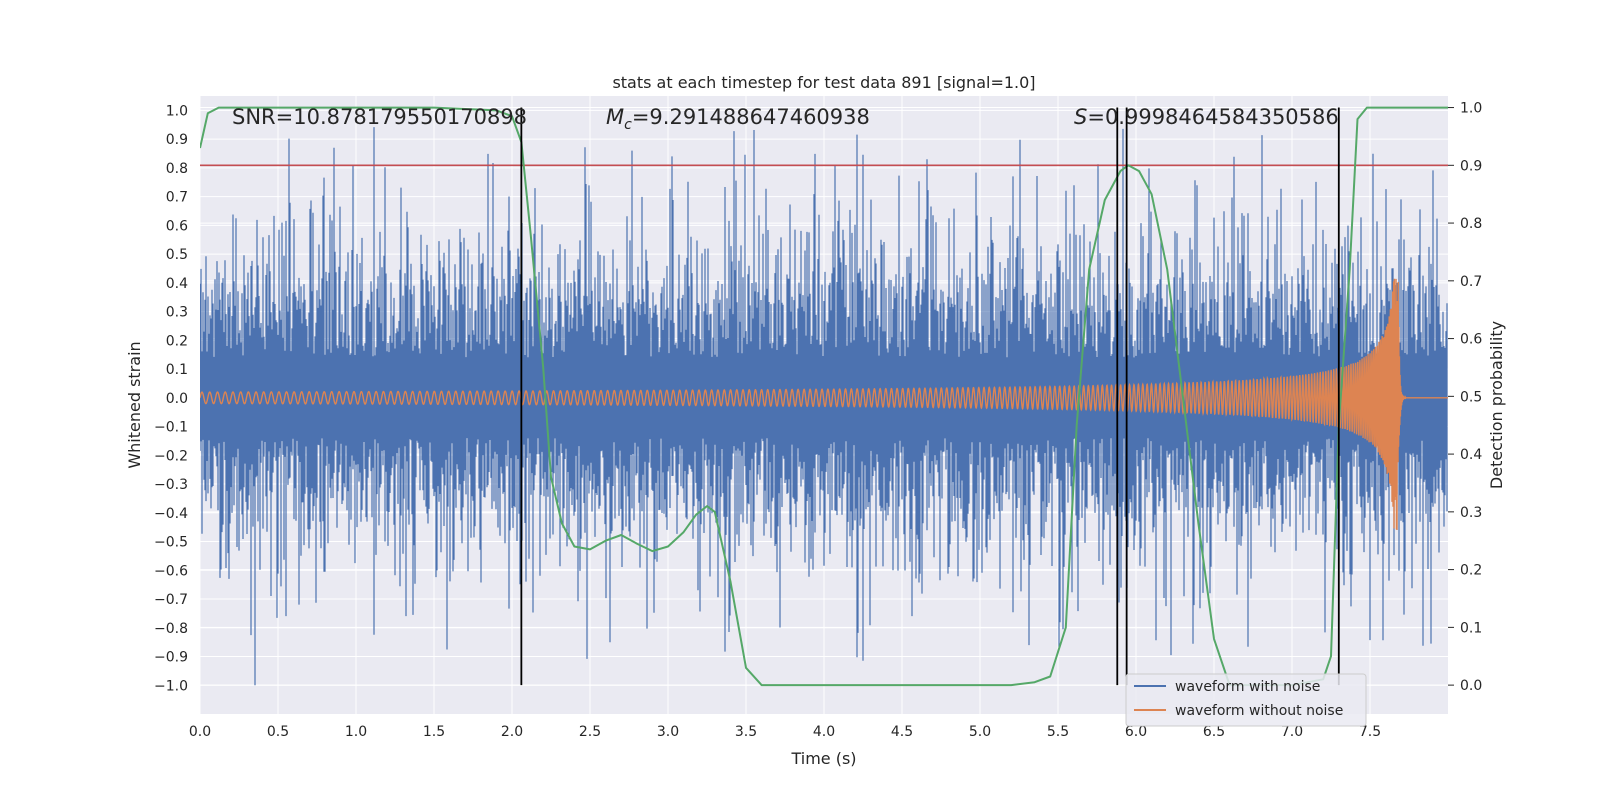  I want to click on y-tick-label: −0.8, so click(171, 629).